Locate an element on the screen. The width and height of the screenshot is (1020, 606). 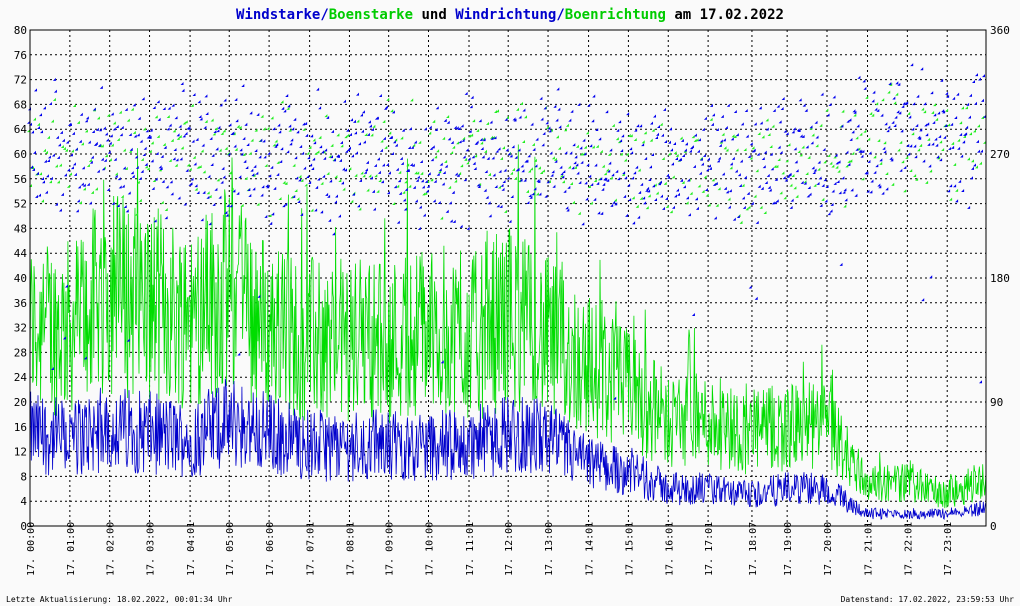
x-tick-label: 17. 19:00 is located at coordinates (788, 549).